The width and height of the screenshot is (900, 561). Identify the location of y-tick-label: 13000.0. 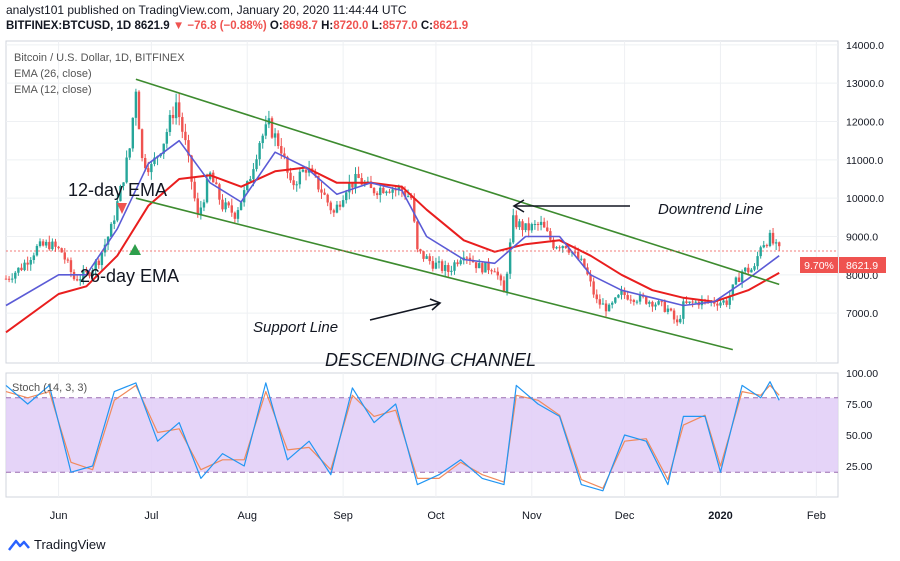
(865, 84).